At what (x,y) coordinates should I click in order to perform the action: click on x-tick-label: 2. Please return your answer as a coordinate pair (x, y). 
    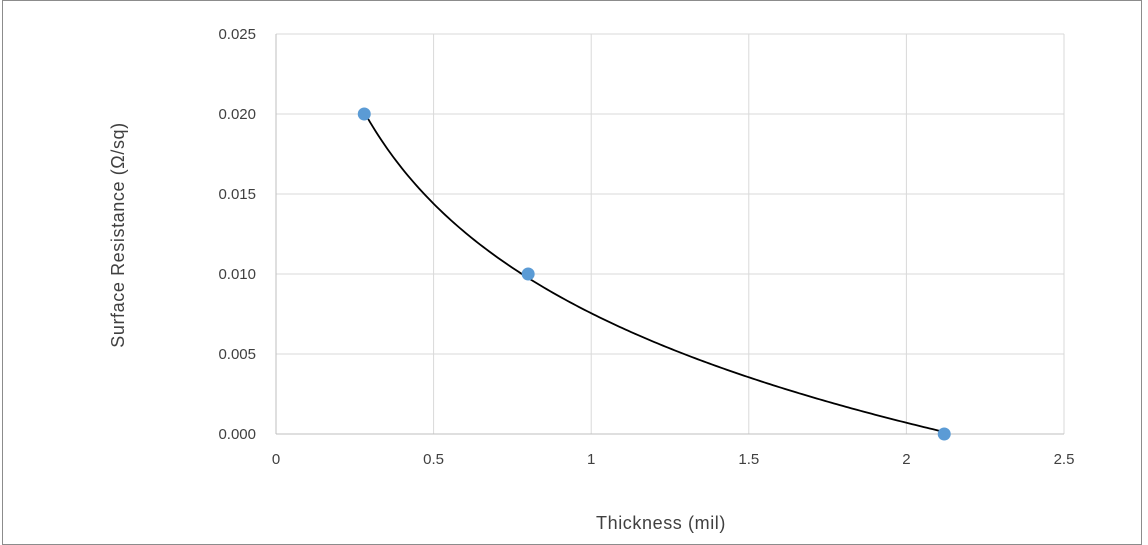
    Looking at the image, I should click on (906, 459).